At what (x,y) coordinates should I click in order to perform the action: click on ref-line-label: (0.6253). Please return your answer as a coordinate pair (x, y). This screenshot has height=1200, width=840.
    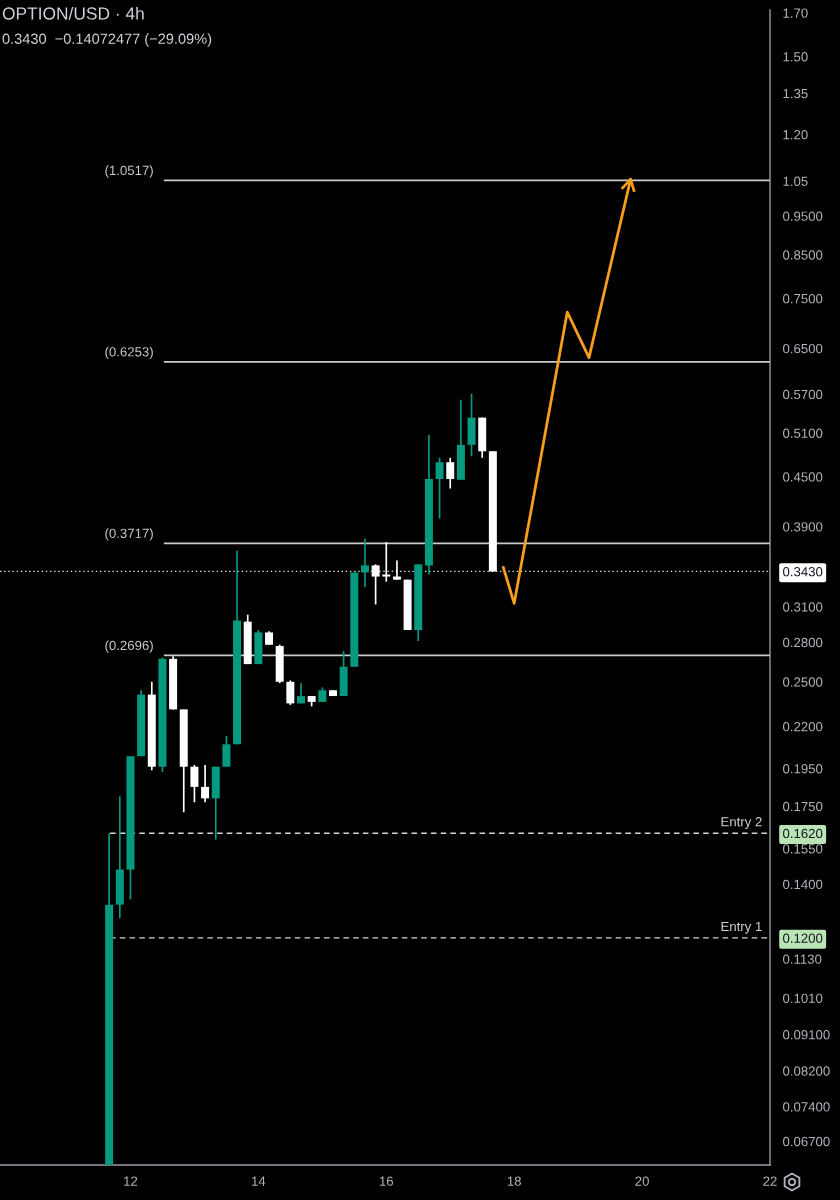
    Looking at the image, I should click on (129, 353).